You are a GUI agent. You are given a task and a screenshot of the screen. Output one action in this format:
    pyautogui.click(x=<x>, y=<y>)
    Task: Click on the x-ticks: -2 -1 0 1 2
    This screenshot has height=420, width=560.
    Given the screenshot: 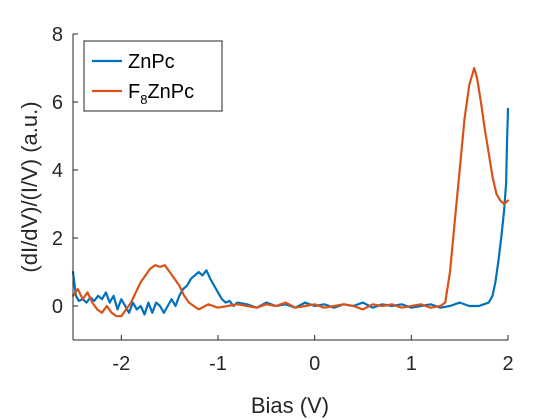 What is the action you would take?
    pyautogui.click(x=313, y=355)
    